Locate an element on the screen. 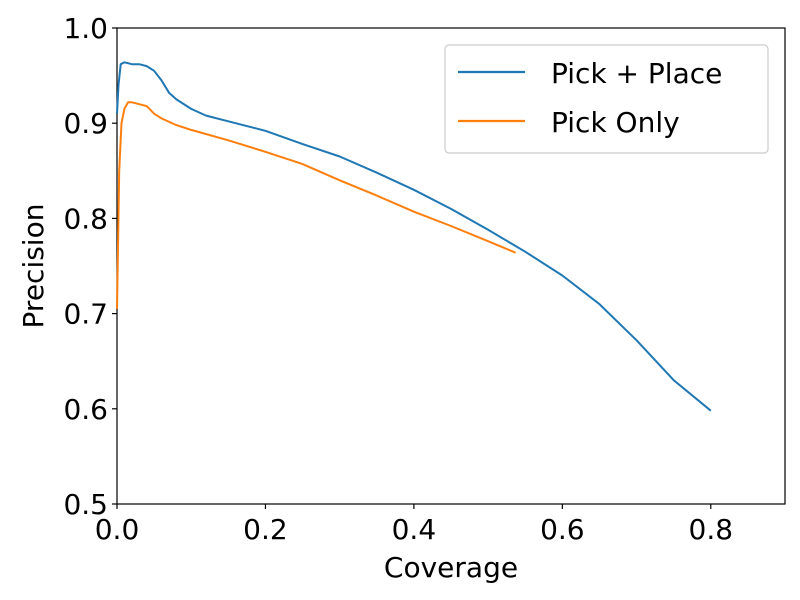 The width and height of the screenshot is (800, 600). x-tick-label: 0.0 is located at coordinates (117, 529).